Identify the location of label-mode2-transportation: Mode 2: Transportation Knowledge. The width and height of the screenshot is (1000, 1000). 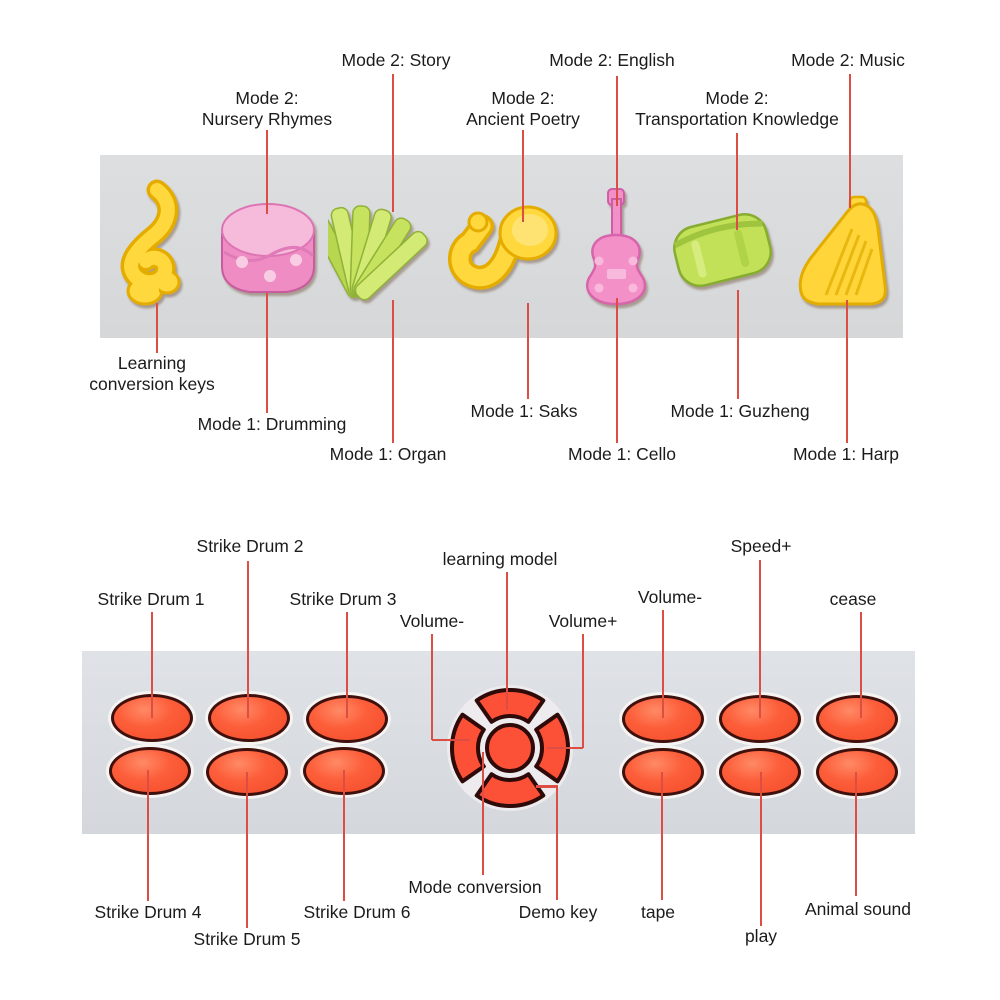
(737, 108).